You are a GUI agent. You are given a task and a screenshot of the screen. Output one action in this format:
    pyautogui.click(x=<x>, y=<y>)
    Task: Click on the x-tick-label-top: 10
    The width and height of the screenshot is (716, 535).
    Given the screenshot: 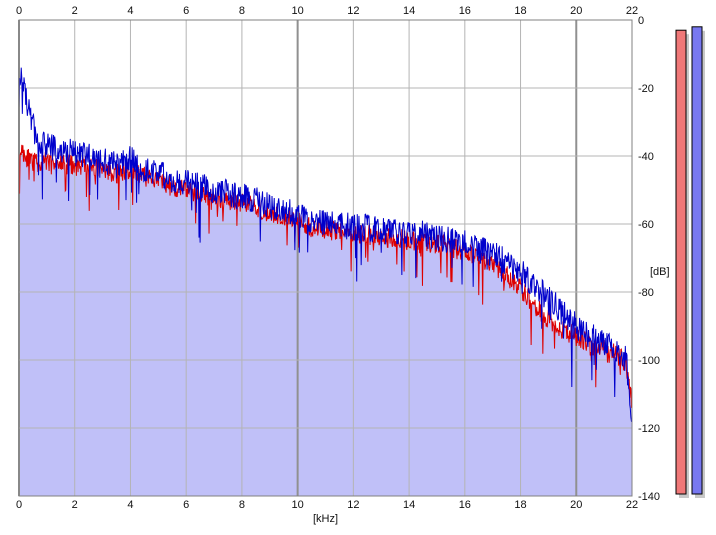 What is the action you would take?
    pyautogui.click(x=298, y=11)
    